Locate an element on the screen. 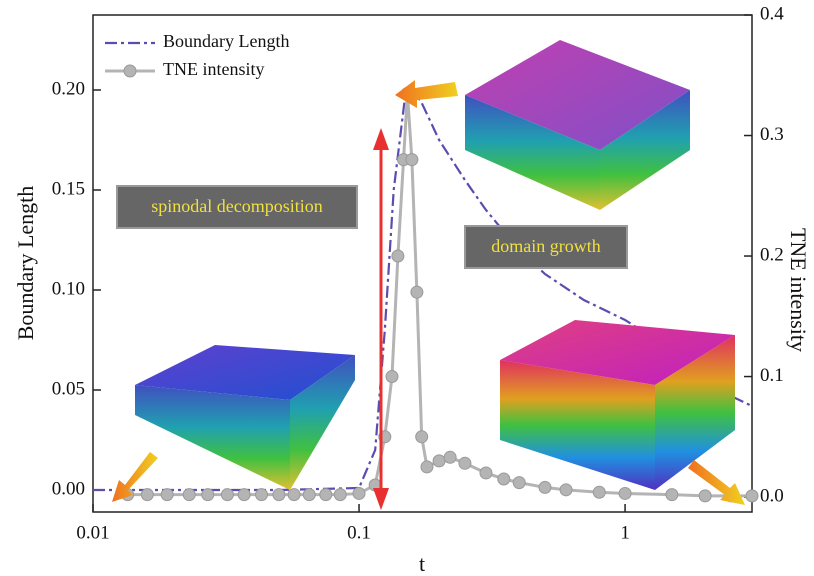 This screenshot has width=814, height=576. y-tick-label: 0.05 is located at coordinates (68, 388).